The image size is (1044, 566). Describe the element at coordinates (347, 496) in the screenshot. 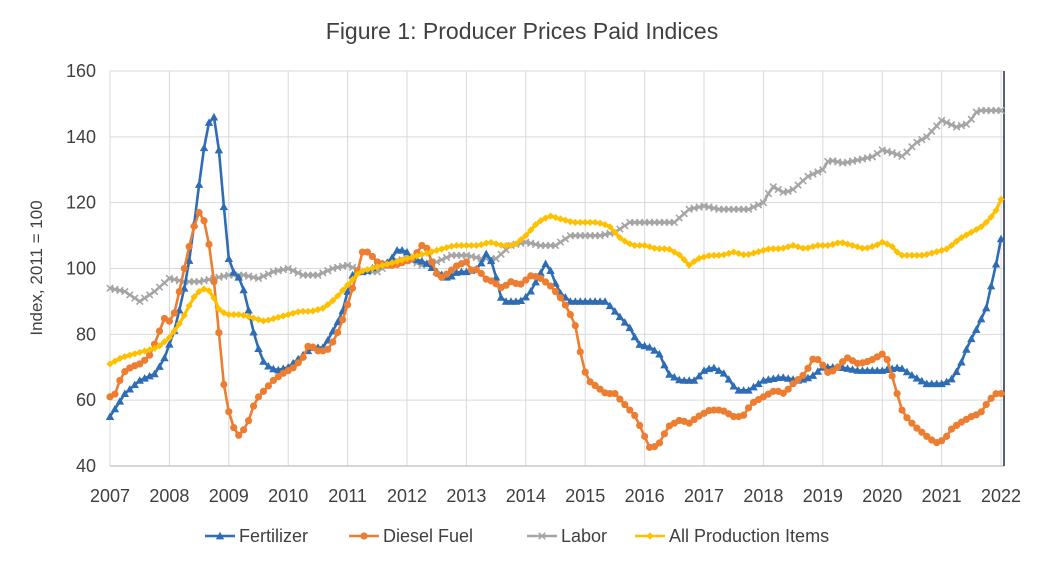

I see `x-tick-label: 2011` at that location.